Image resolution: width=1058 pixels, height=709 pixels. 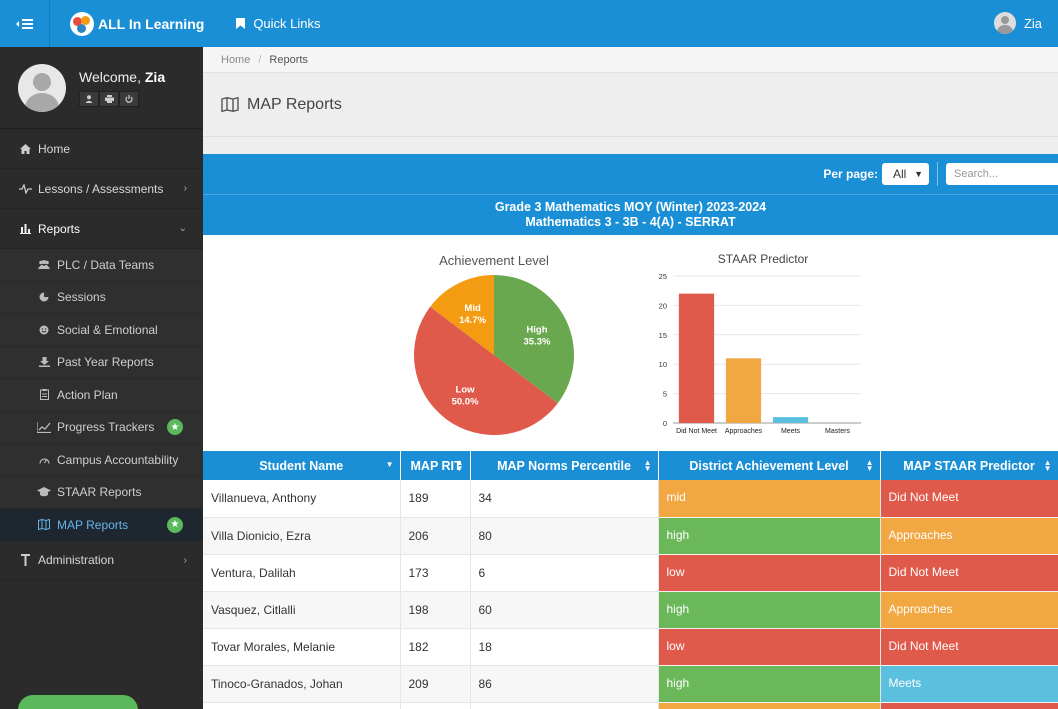 What do you see at coordinates (101, 149) in the screenshot?
I see `sidebar-item-home: Home` at bounding box center [101, 149].